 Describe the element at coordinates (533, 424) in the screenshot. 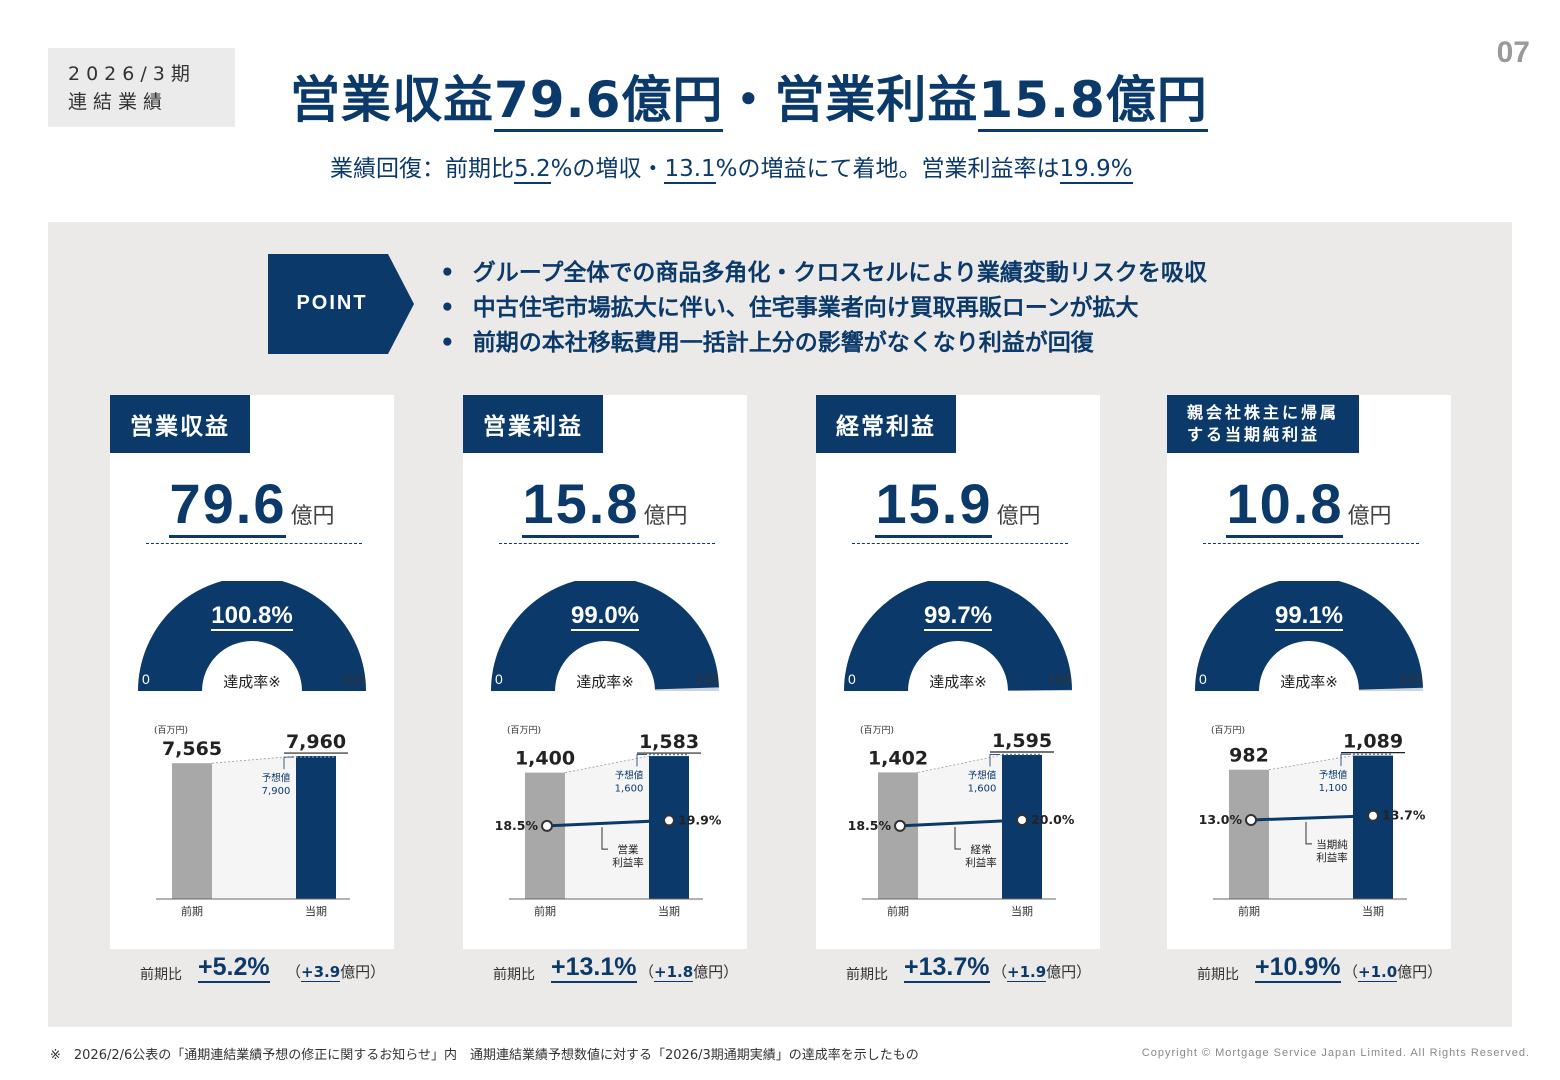

I see `card-title: 営業利益` at that location.